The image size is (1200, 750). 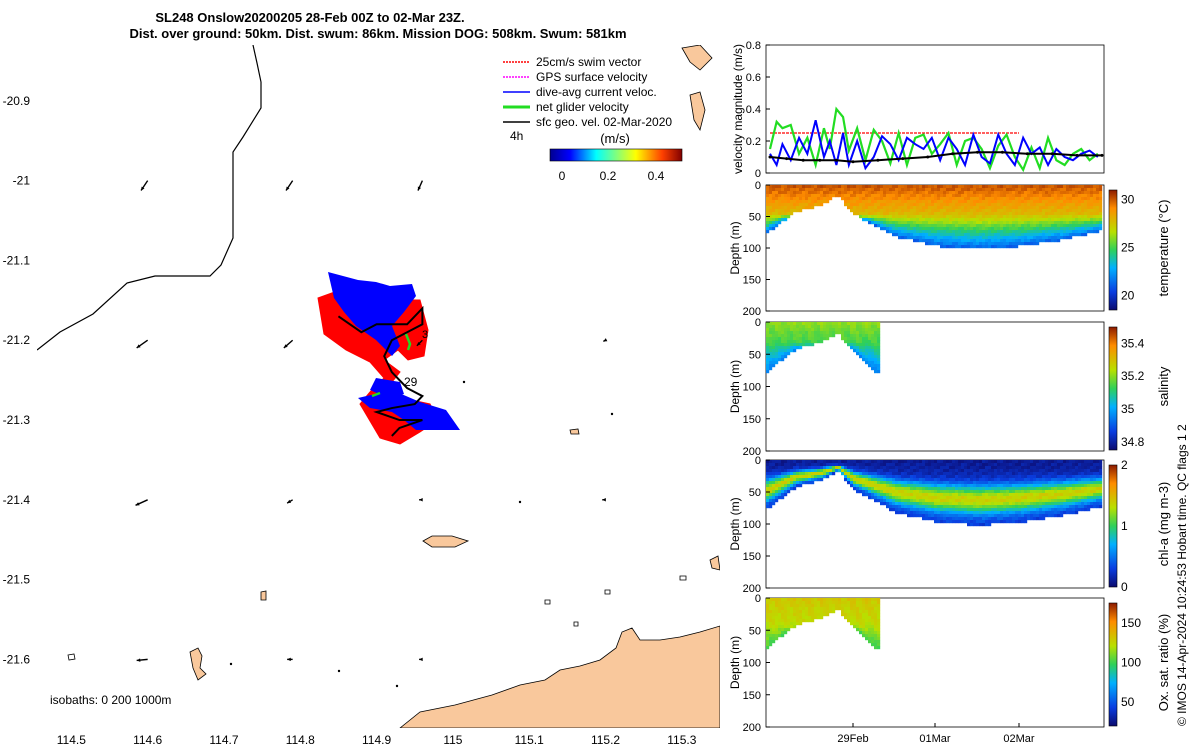 I want to click on profile-y-tick: 50, so click(x=755, y=355).